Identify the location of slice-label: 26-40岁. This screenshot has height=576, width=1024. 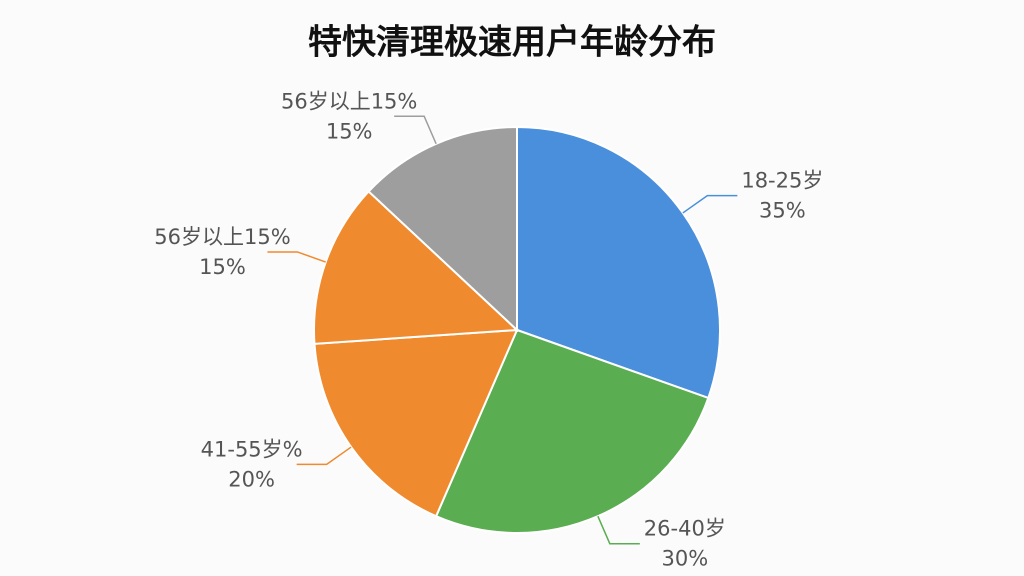
(685, 529).